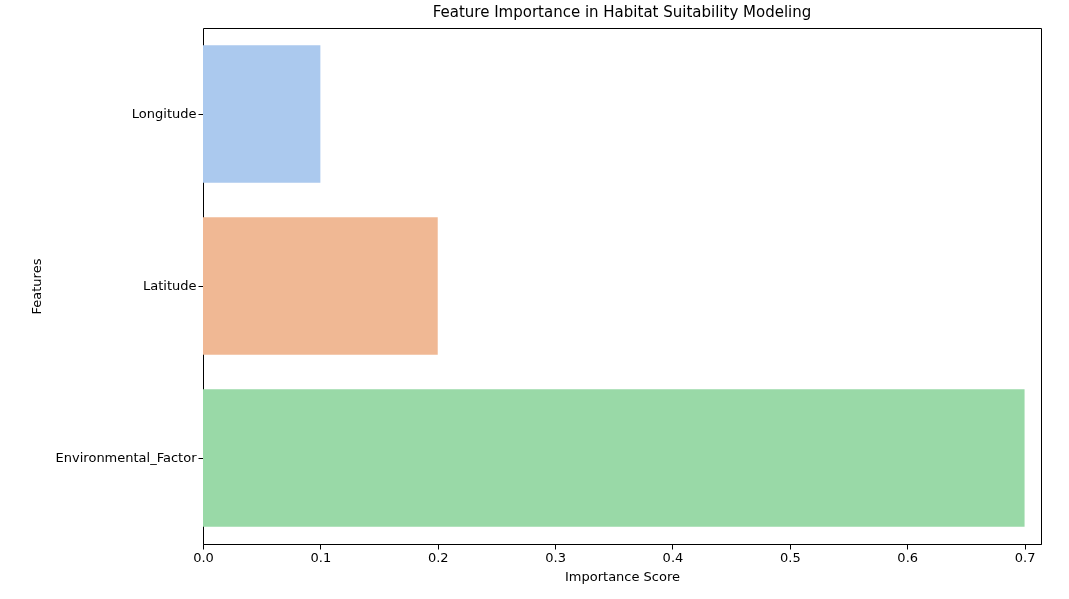 Image resolution: width=1069 pixels, height=599 pixels. What do you see at coordinates (555, 557) in the screenshot?
I see `x-tick-label: 0.3` at bounding box center [555, 557].